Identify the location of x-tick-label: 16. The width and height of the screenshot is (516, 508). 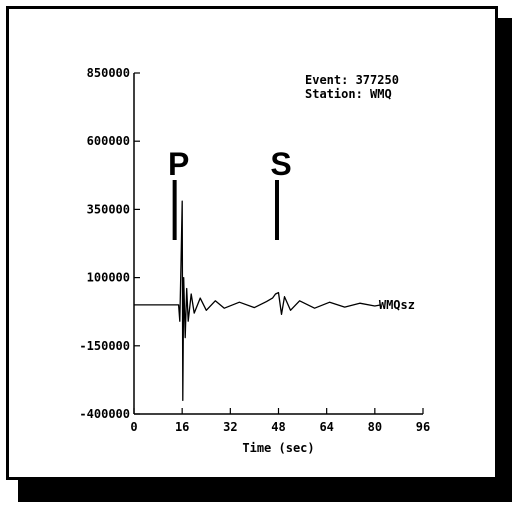
(182, 427).